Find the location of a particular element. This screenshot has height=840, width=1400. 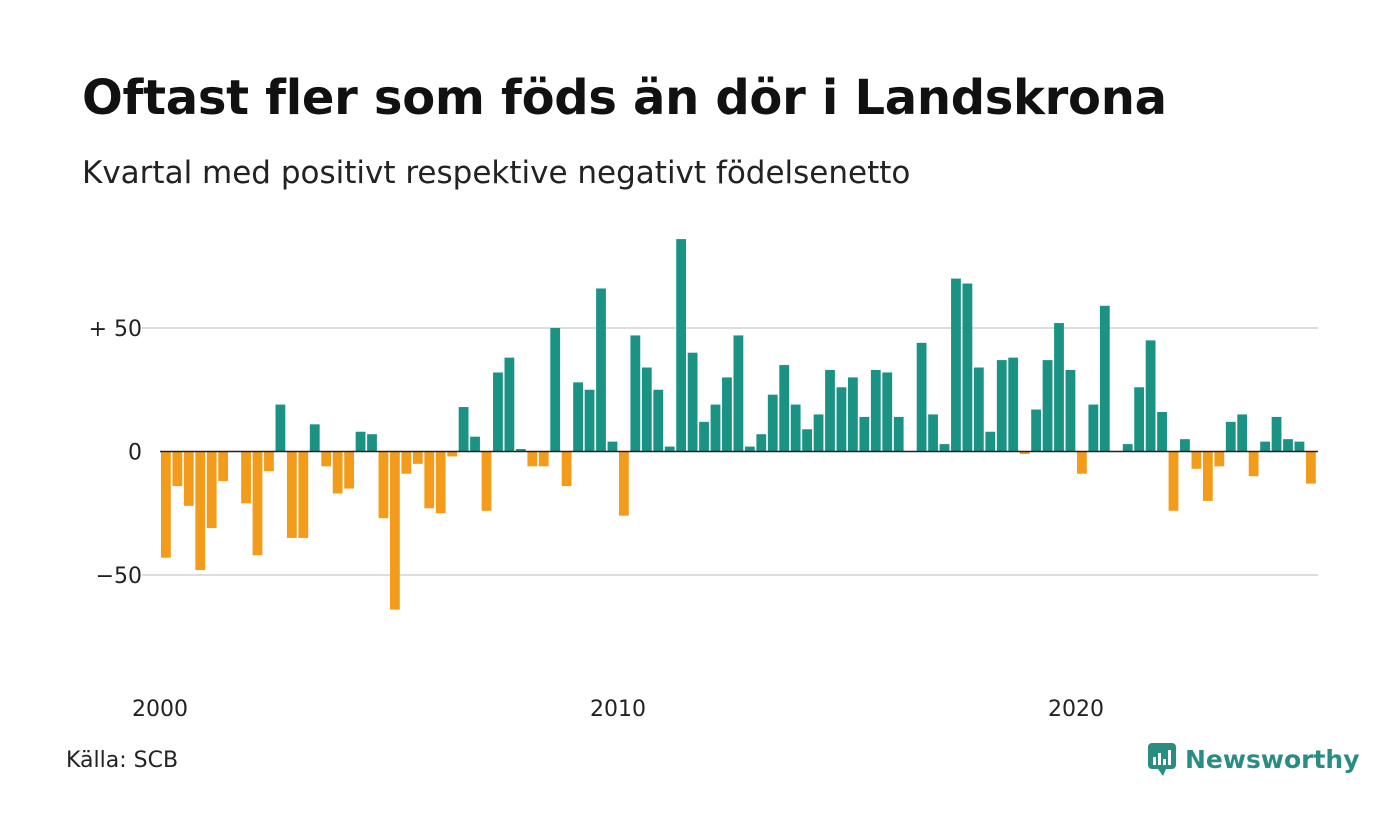

source-label: Källa: SCB is located at coordinates (122, 760).